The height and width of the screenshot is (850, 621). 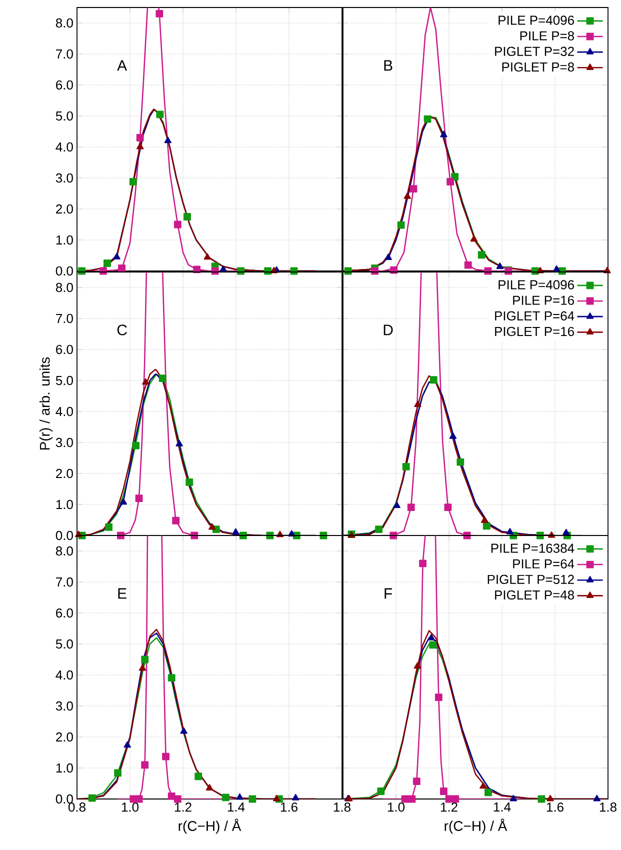 I want to click on x-tick-label: 1.6, so click(x=555, y=807).